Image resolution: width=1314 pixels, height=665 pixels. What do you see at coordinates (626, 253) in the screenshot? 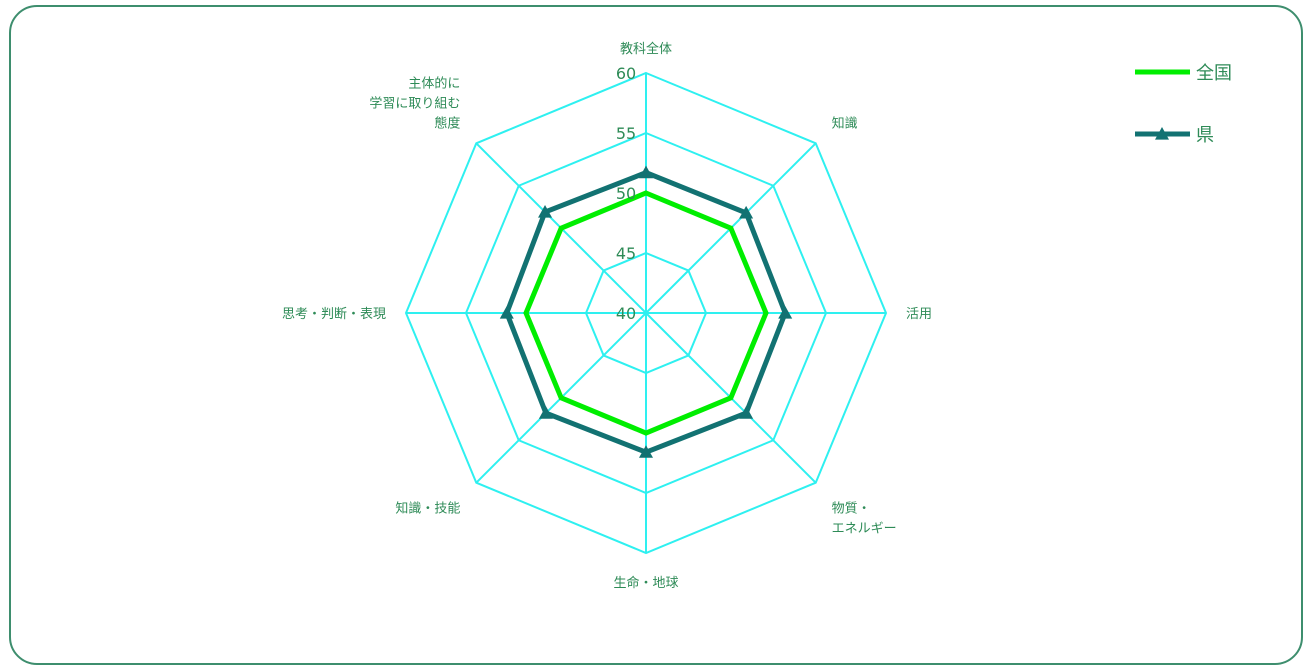
I see `tick-label: 45` at bounding box center [626, 253].